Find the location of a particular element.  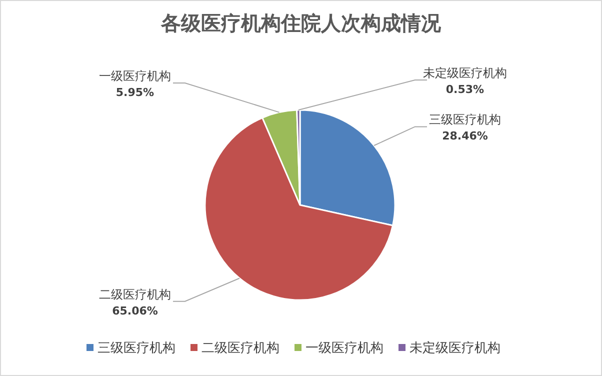

data-label: 65.06% is located at coordinates (135, 311).